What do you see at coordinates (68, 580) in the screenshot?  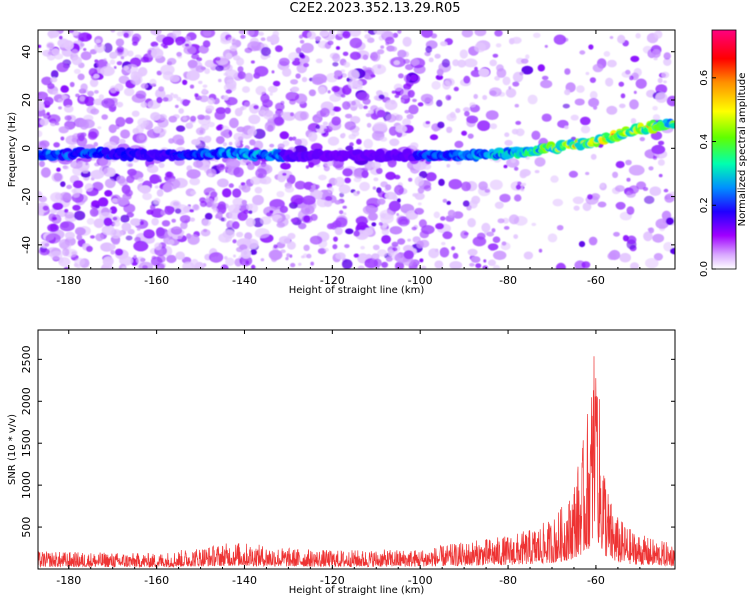 I see `x-tick-label: -180` at bounding box center [68, 580].